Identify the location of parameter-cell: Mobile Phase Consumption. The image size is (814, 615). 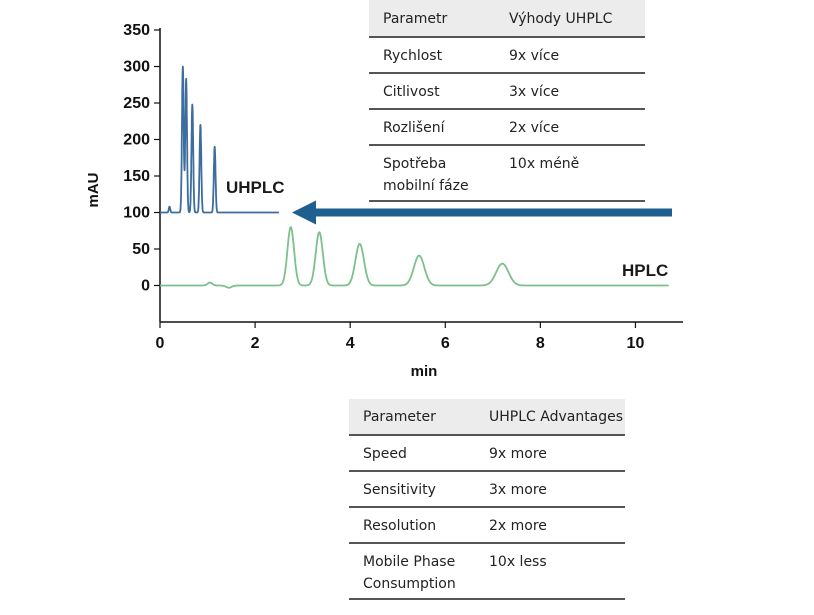
(409, 573).